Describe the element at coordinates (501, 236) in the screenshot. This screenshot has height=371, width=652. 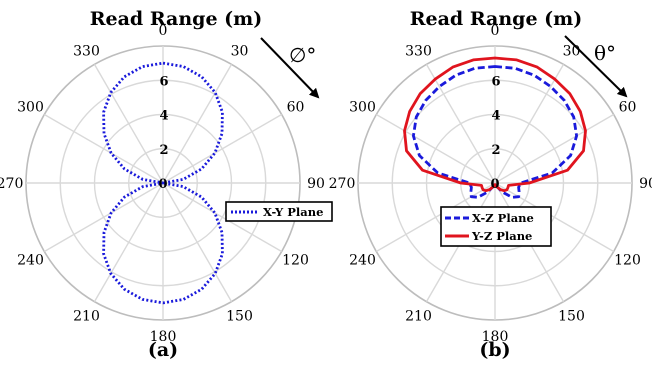
I see `legend-label-yz: Y-Z Plane` at that location.